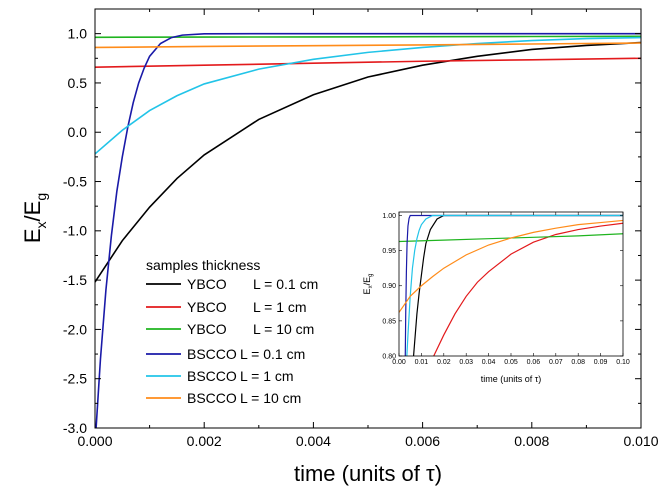  Describe the element at coordinates (389, 286) in the screenshot. I see `inset-y-tick-label: 0.90` at that location.